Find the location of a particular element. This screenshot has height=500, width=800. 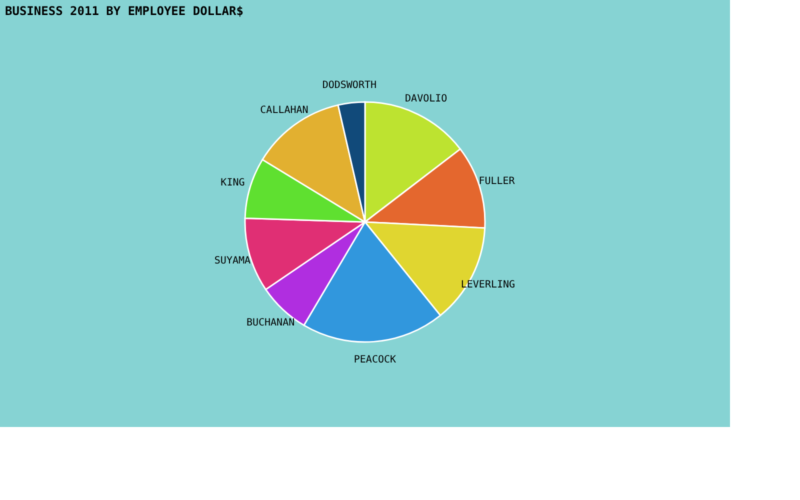

slice-label: SUYAMA is located at coordinates (232, 261).